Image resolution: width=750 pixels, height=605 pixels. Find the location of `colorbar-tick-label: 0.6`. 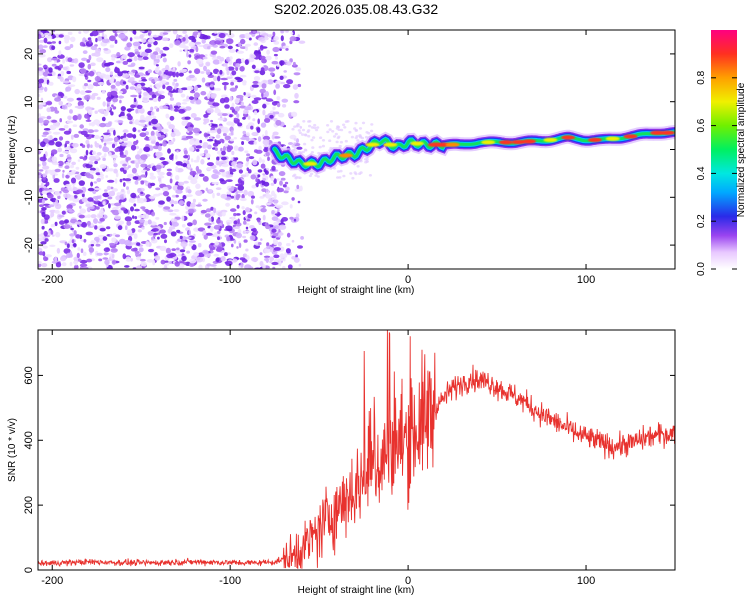

colorbar-tick-label: 0.6 is located at coordinates (701, 125).